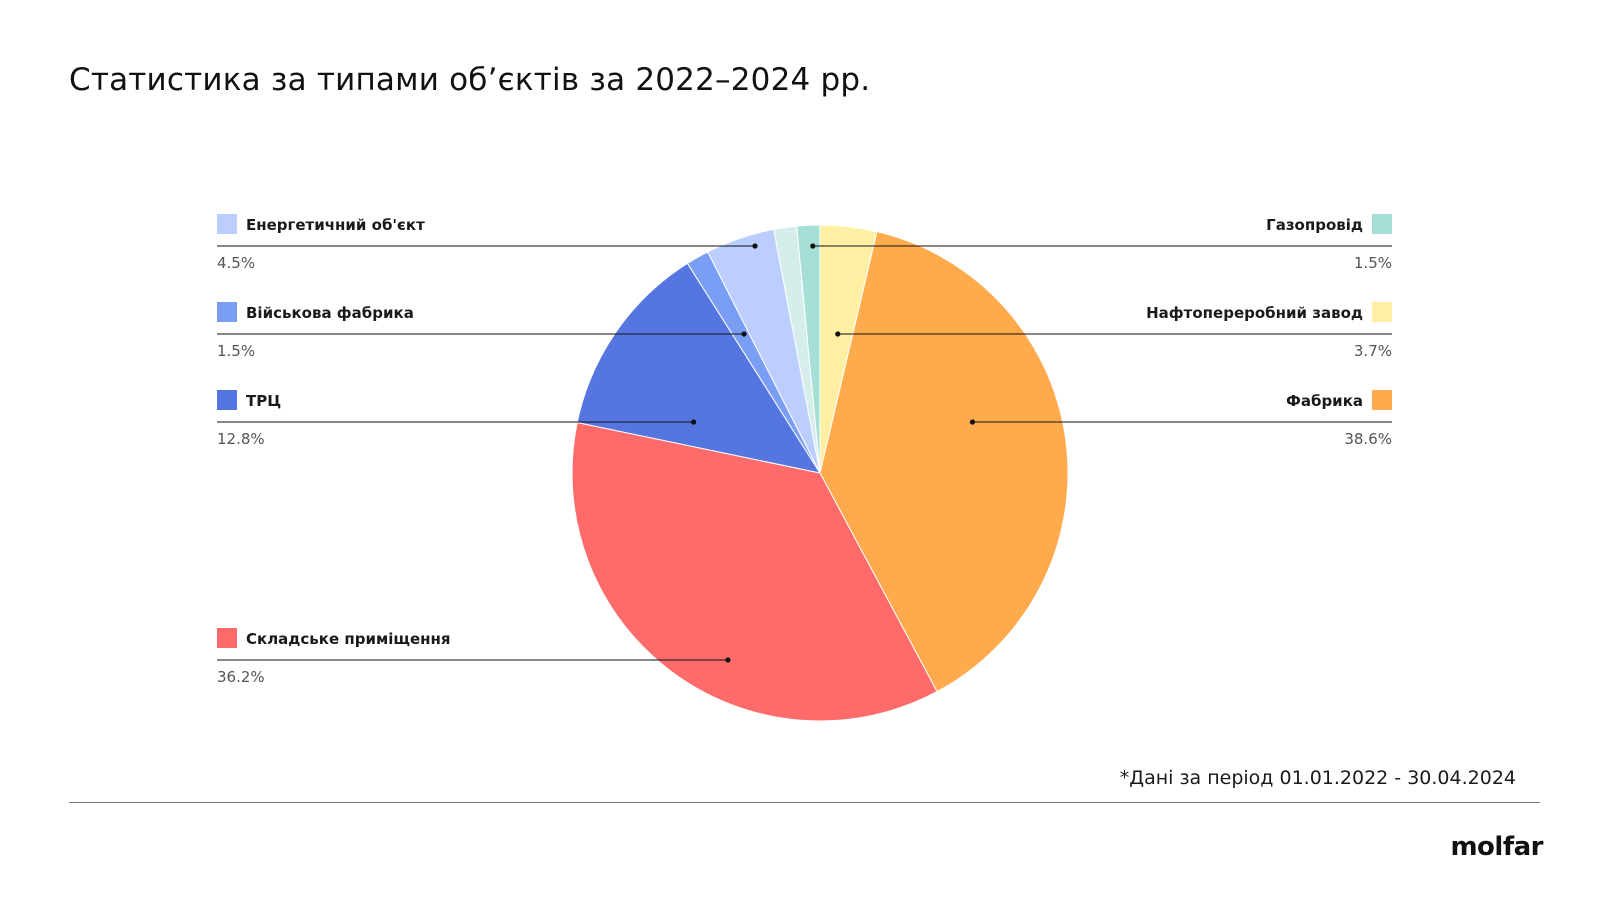 The width and height of the screenshot is (1600, 900). I want to click on legend-label: Складське приміщення, so click(348, 639).